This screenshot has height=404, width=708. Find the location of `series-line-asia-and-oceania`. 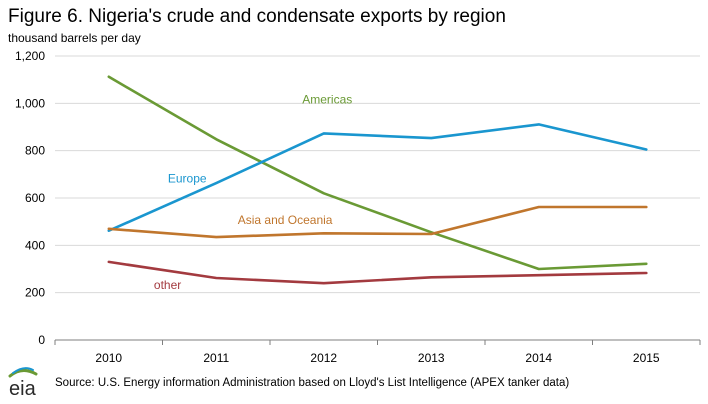

series-line-asia-and-oceania is located at coordinates (377, 222).